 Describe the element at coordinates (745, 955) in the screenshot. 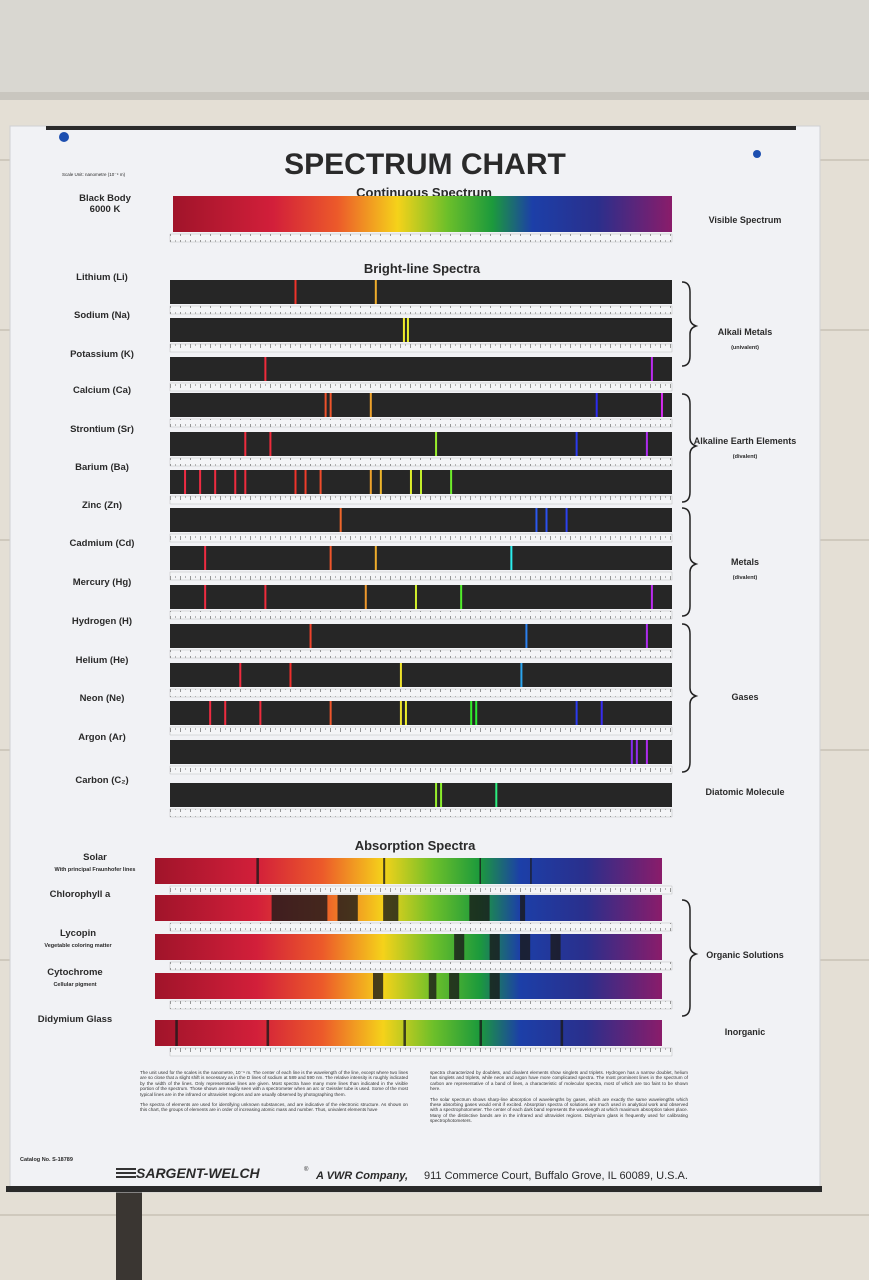

I see `group-label: Organic Solutions` at that location.